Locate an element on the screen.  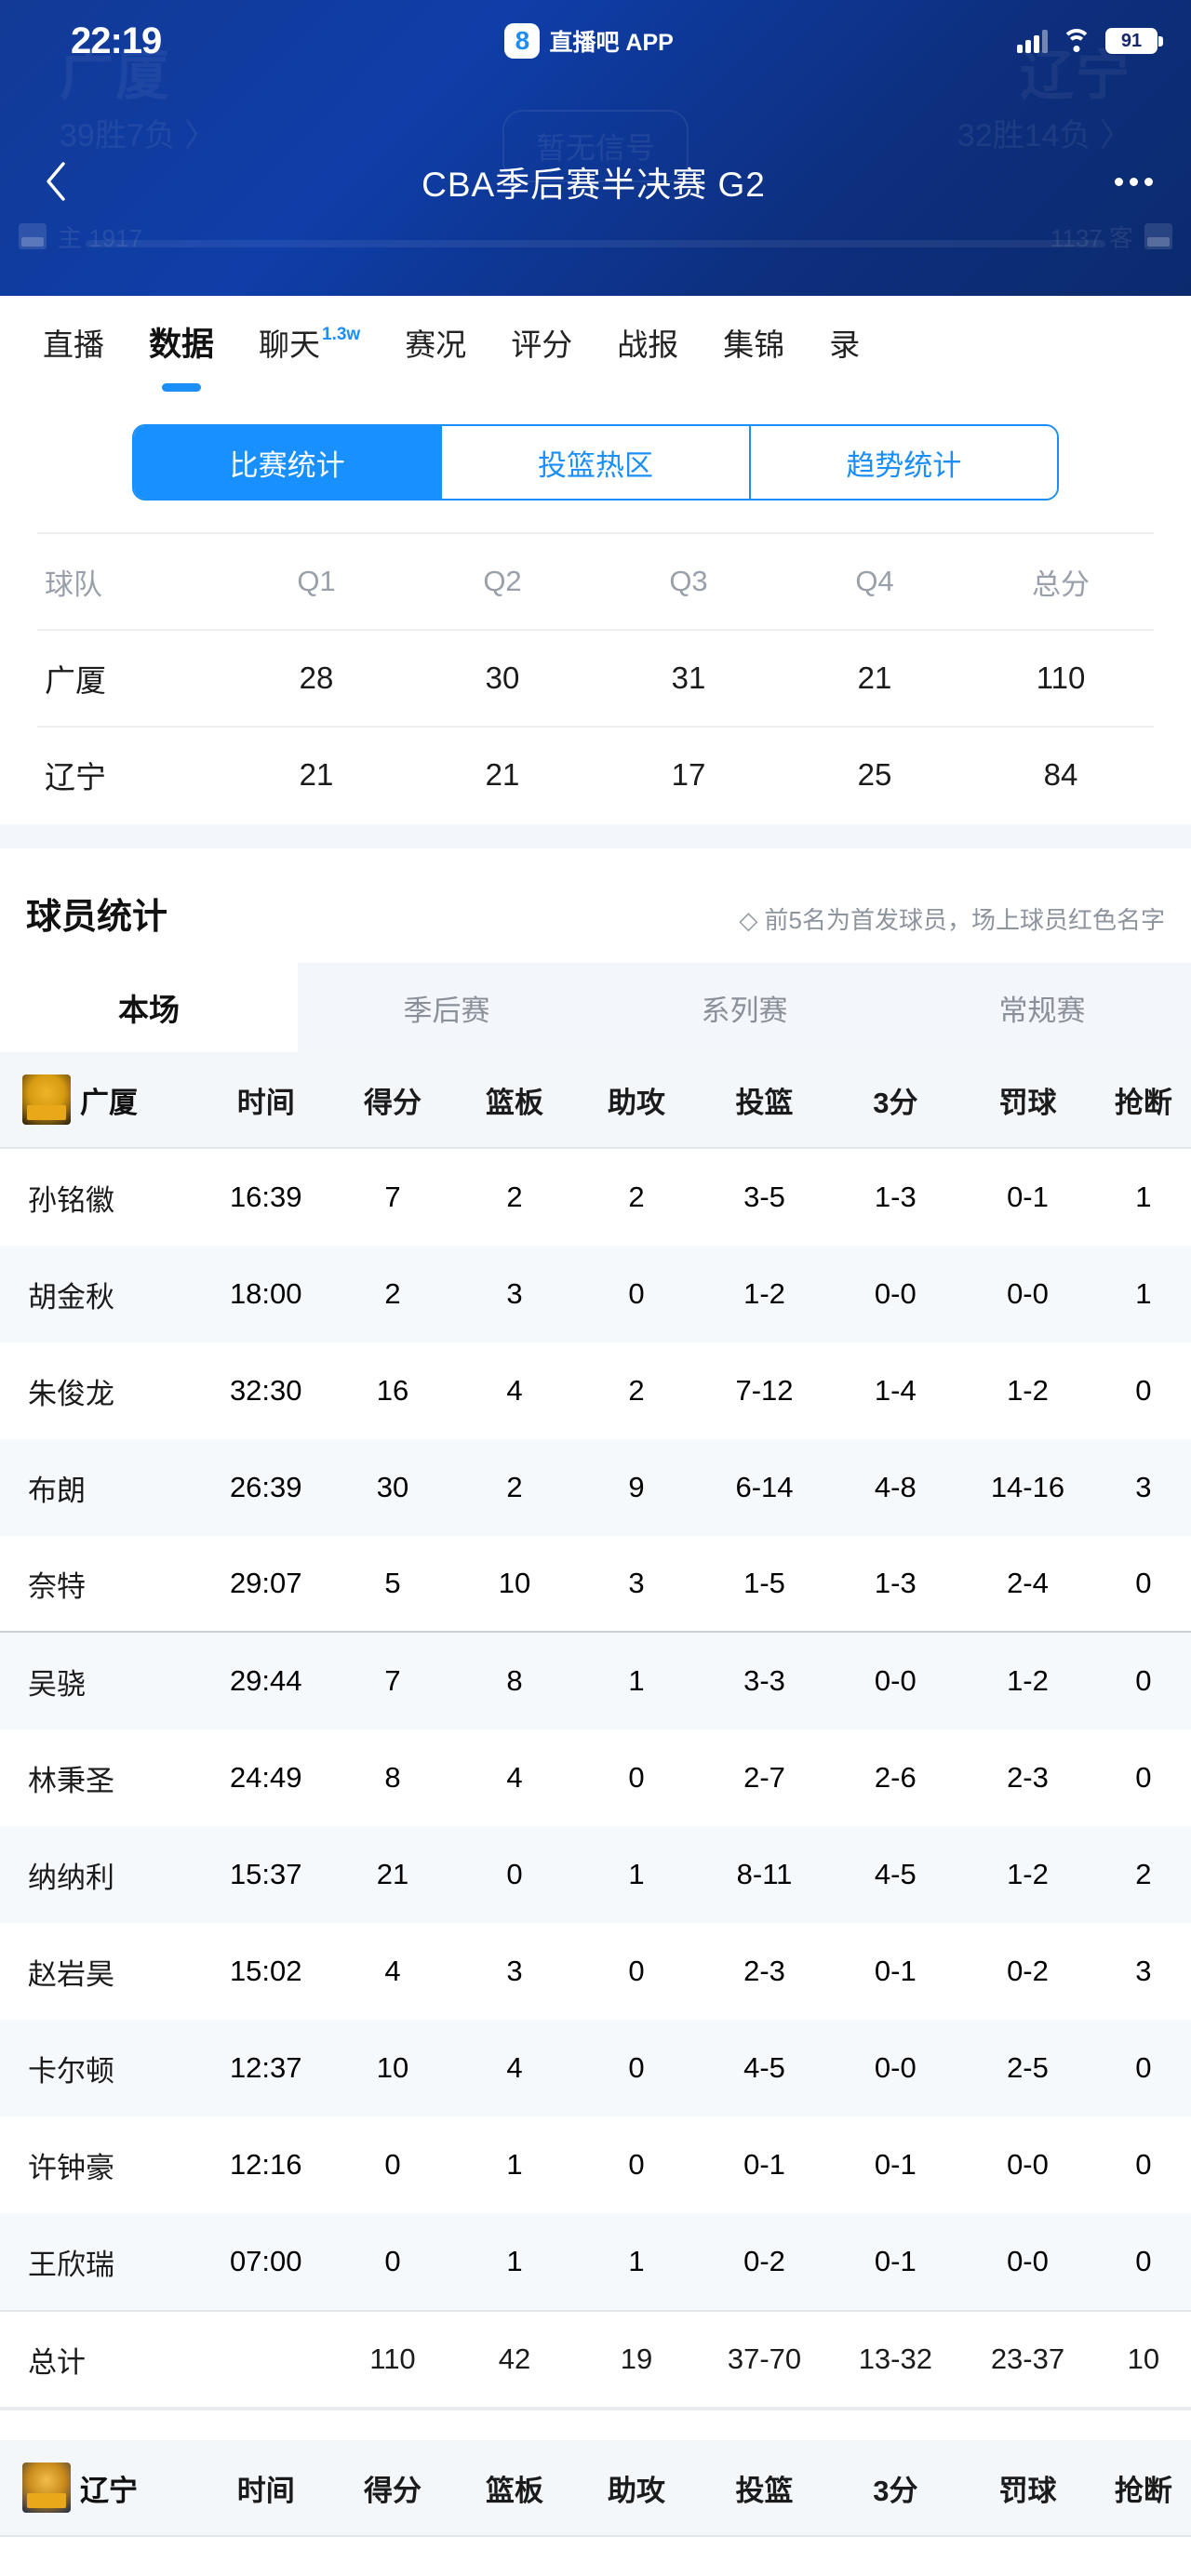
player-time-7: 15:37 is located at coordinates (265, 1874).